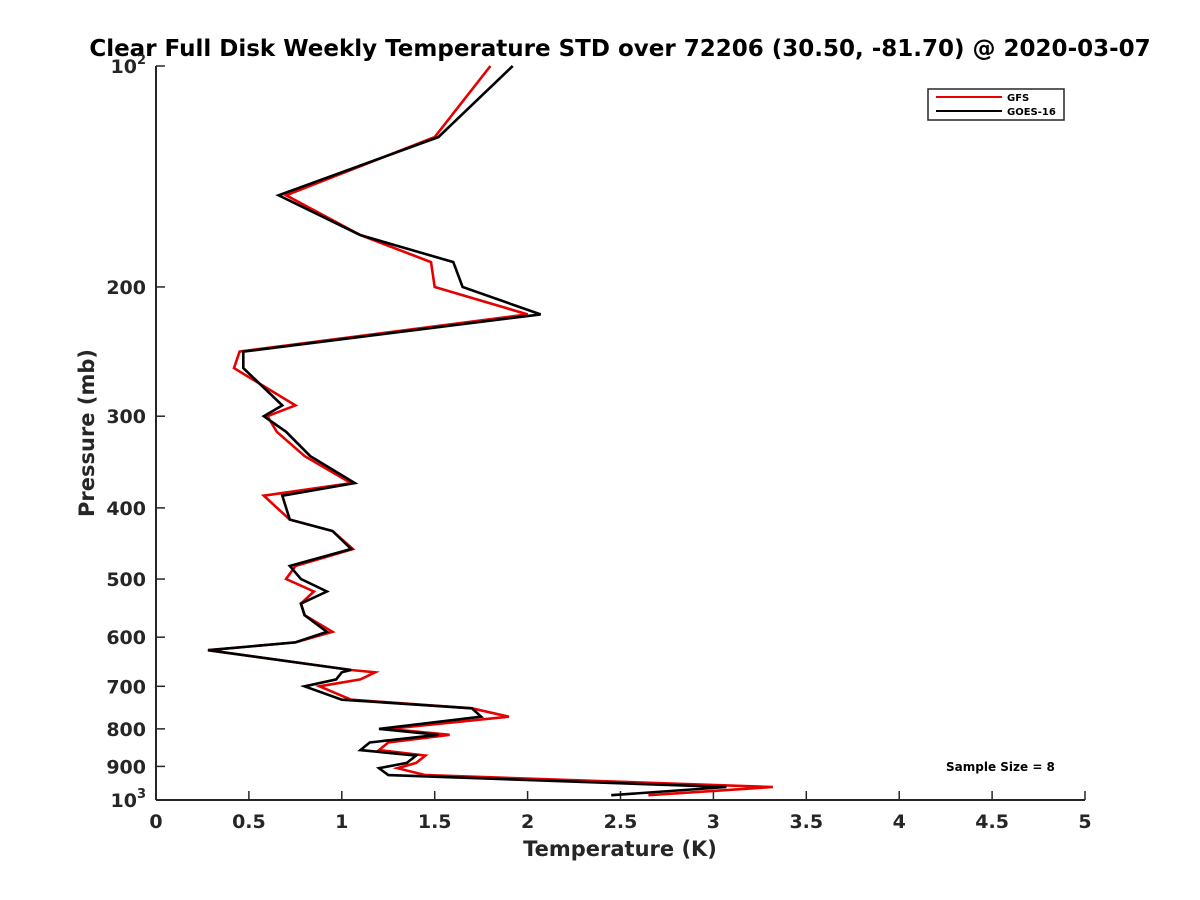  Describe the element at coordinates (992, 822) in the screenshot. I see `x-tick-label: 4.5` at that location.